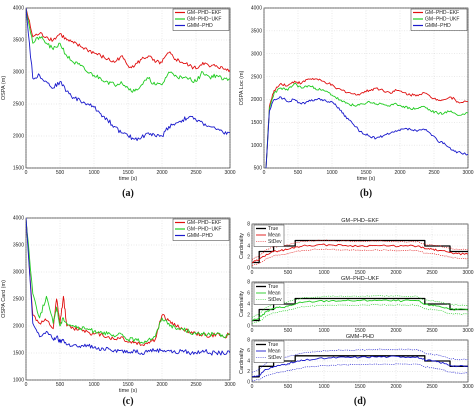 Image resolution: width=474 pixels, height=411 pixels. What do you see at coordinates (4, 299) in the screenshot?
I see `y-axis-label: OSPA Card (m)` at bounding box center [4, 299].